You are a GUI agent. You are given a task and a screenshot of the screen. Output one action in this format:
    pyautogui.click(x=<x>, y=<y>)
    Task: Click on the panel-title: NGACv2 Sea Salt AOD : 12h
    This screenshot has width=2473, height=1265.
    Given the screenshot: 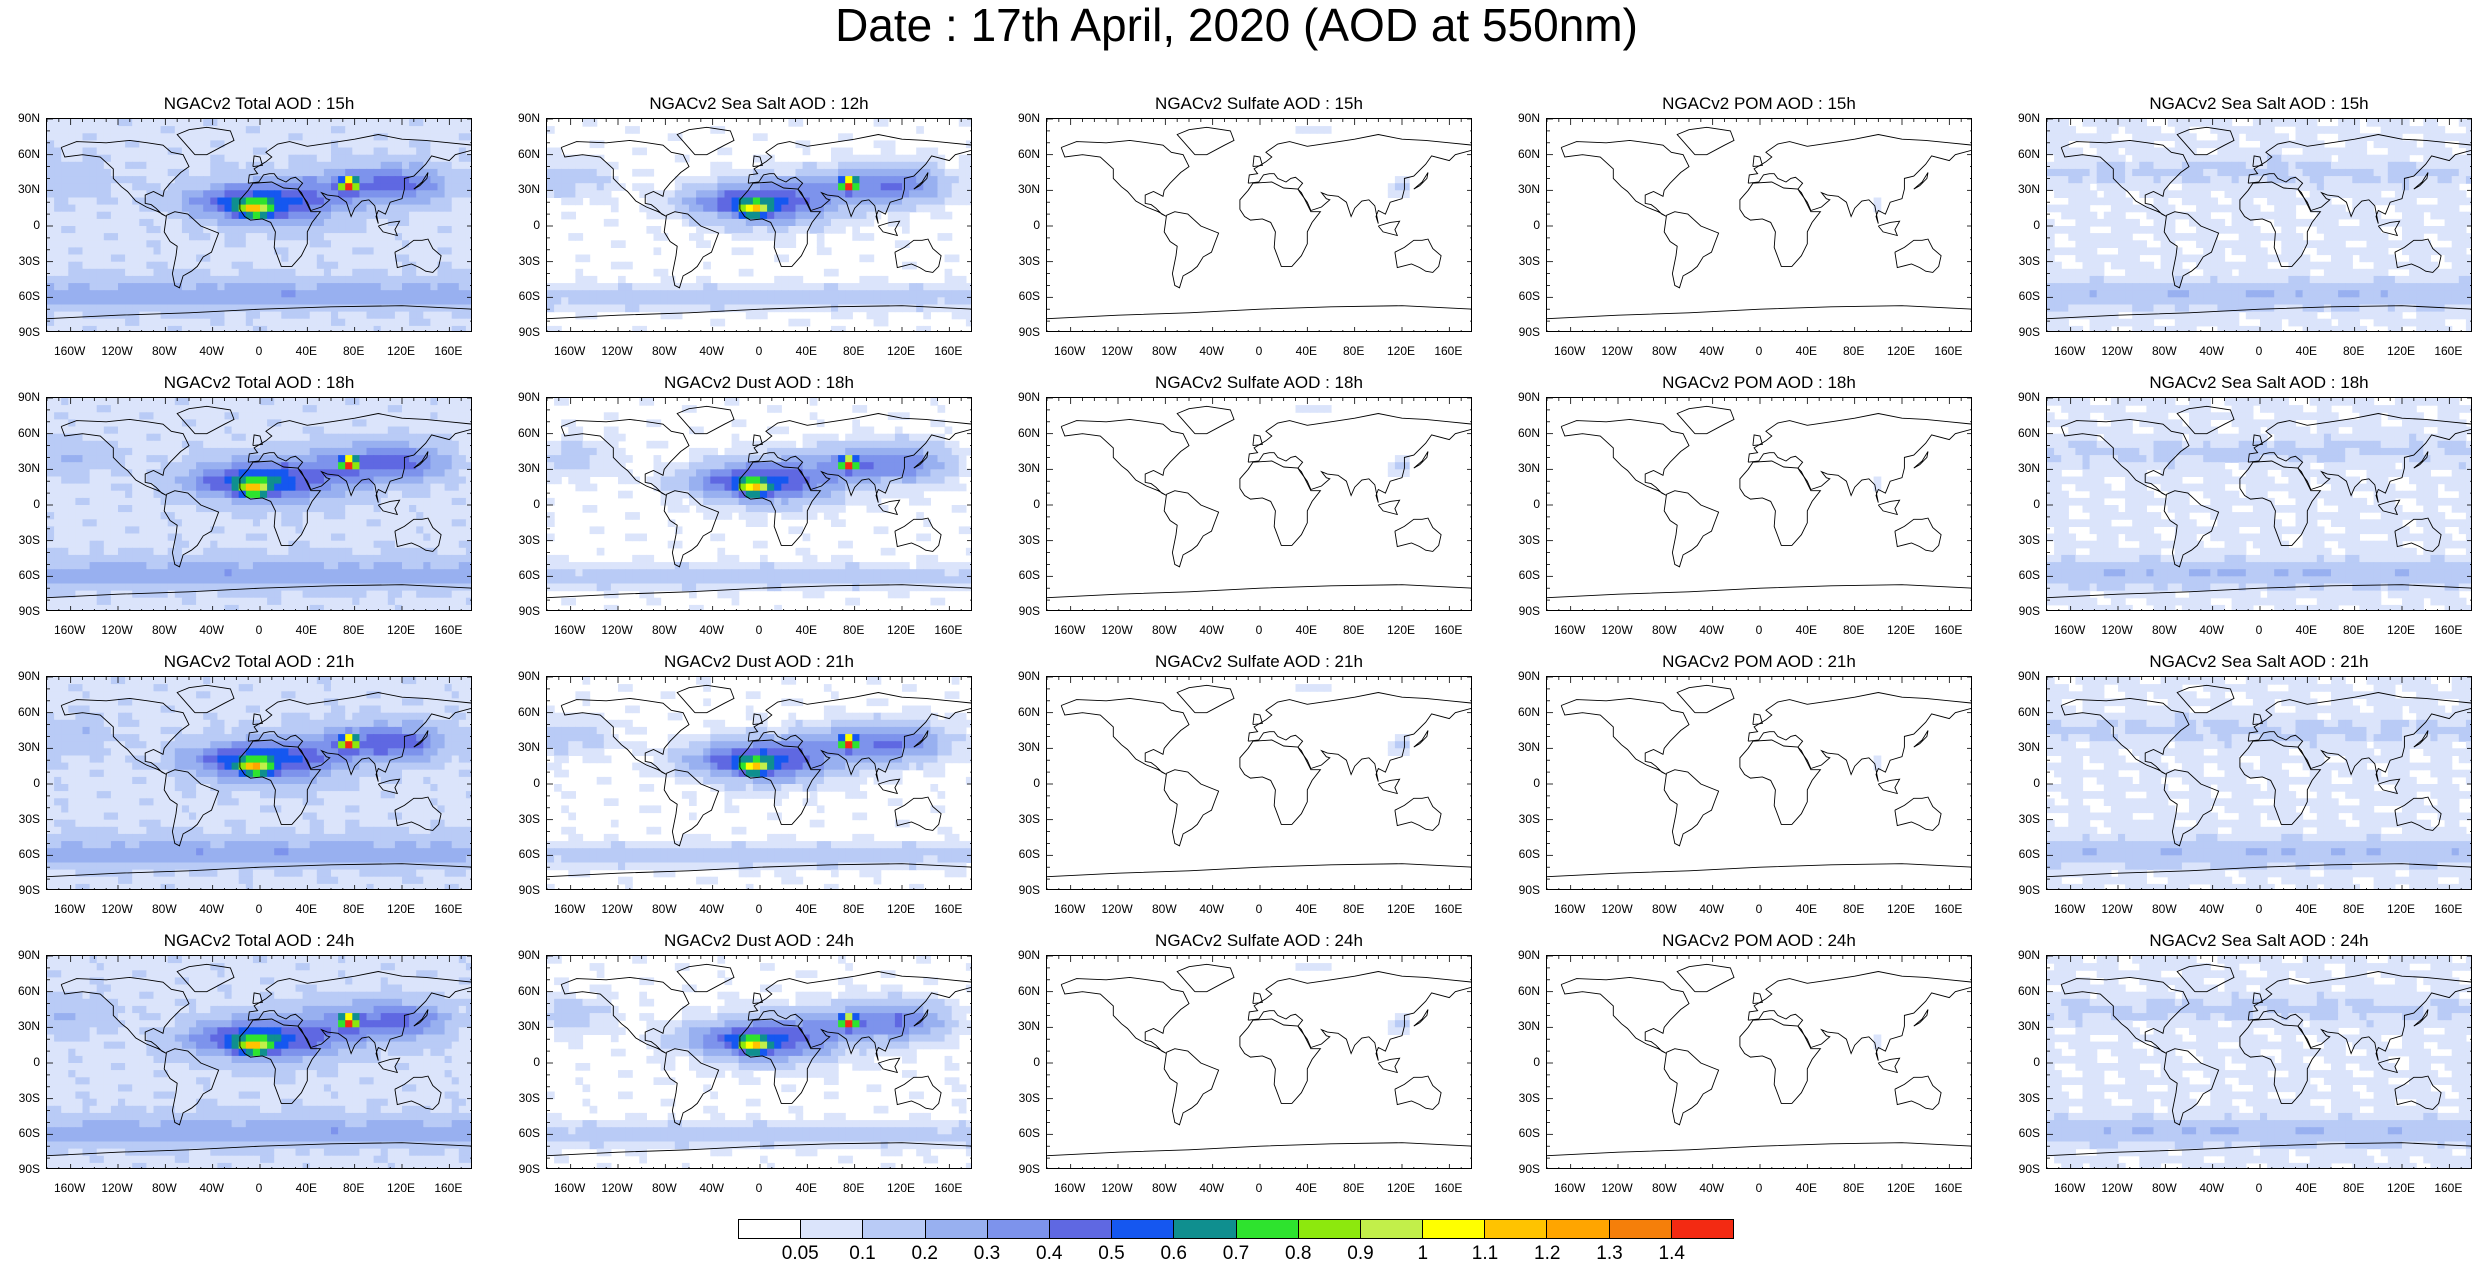 What is the action you would take?
    pyautogui.click(x=759, y=104)
    